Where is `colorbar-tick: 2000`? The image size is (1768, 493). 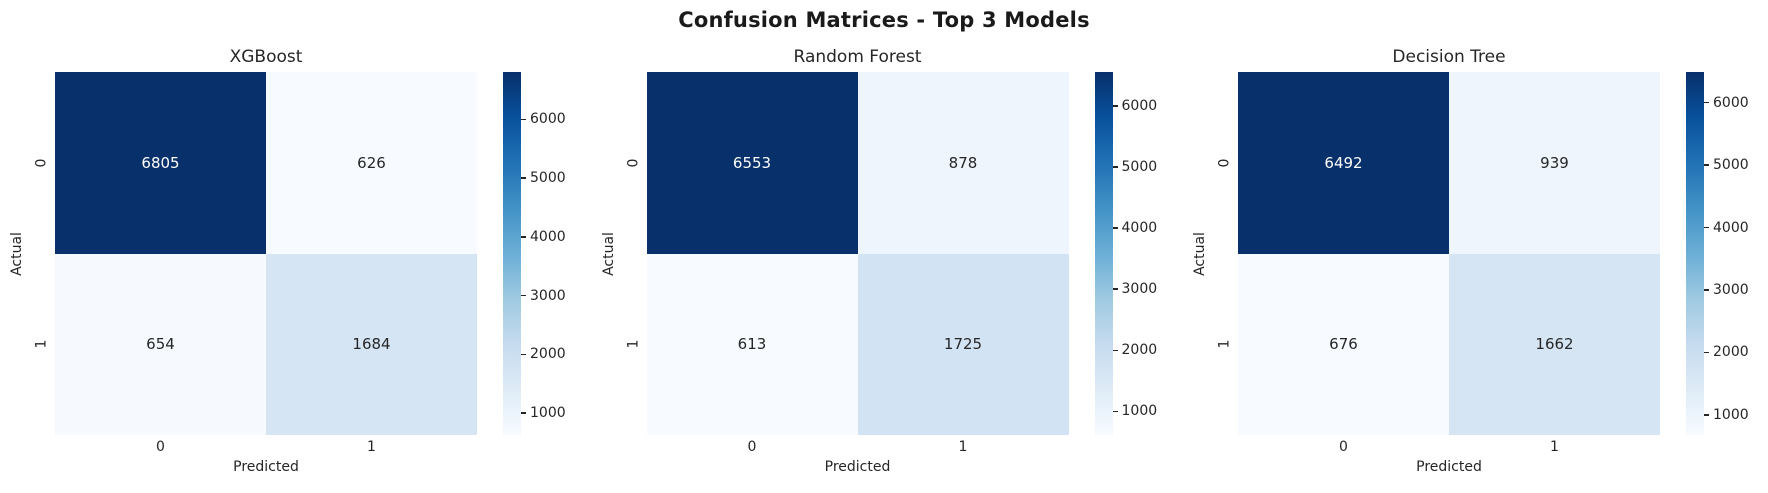
colorbar-tick: 2000 is located at coordinates (543, 354).